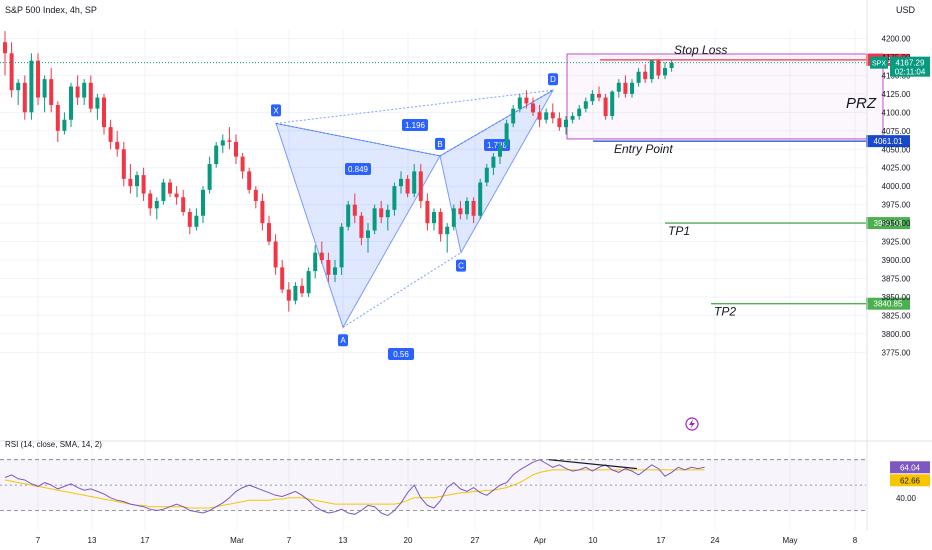 The width and height of the screenshot is (932, 550). What do you see at coordinates (408, 540) in the screenshot?
I see `time-tick-label: 20` at bounding box center [408, 540].